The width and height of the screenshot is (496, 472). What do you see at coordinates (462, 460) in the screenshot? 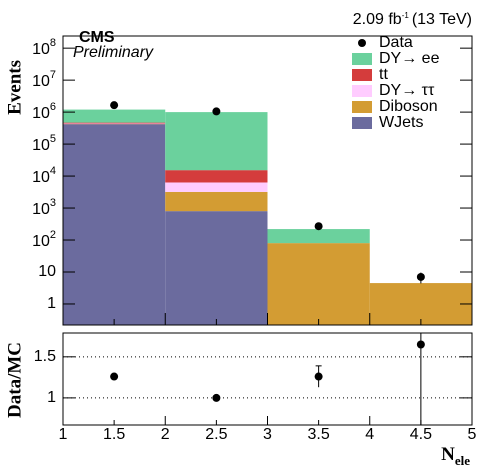
I see `x-axis-label-sub: ele` at bounding box center [462, 460].